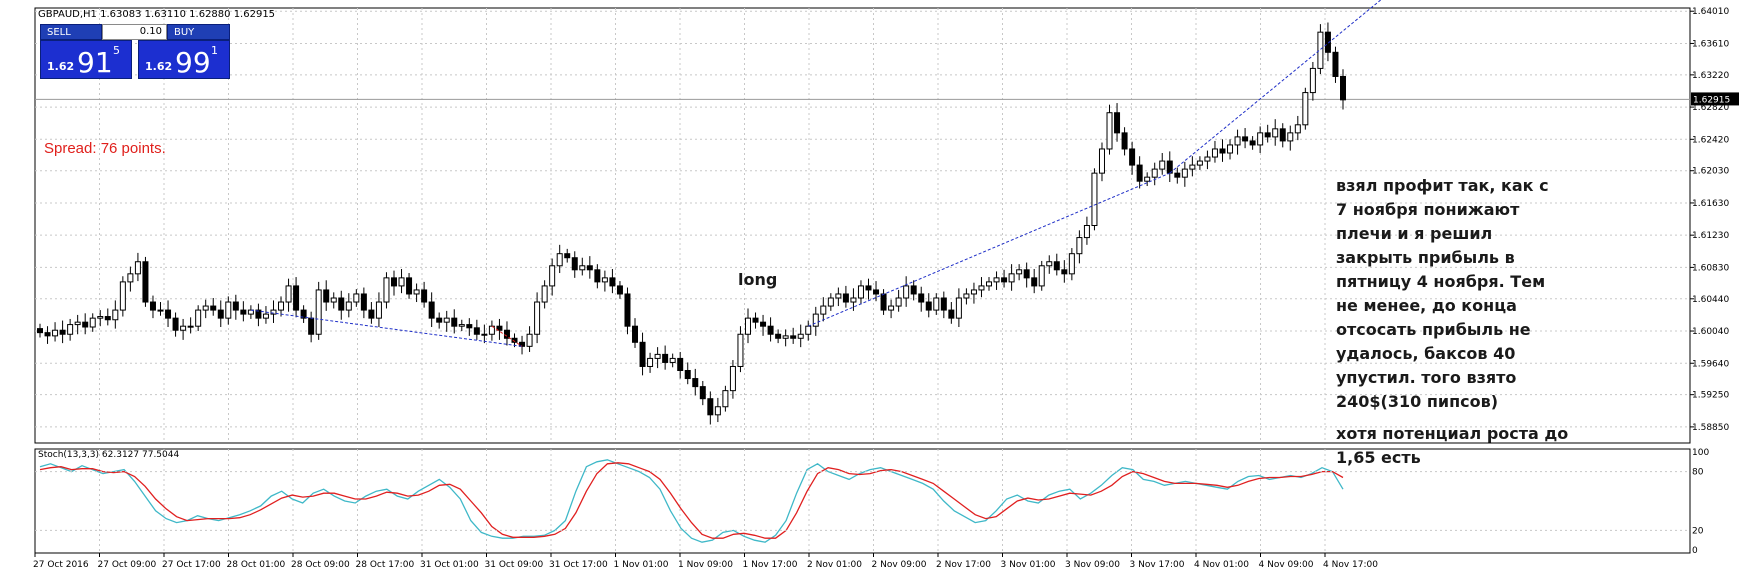 The width and height of the screenshot is (1764, 587). I want to click on comment-line: хотя потенциал роста до, so click(1452, 433).